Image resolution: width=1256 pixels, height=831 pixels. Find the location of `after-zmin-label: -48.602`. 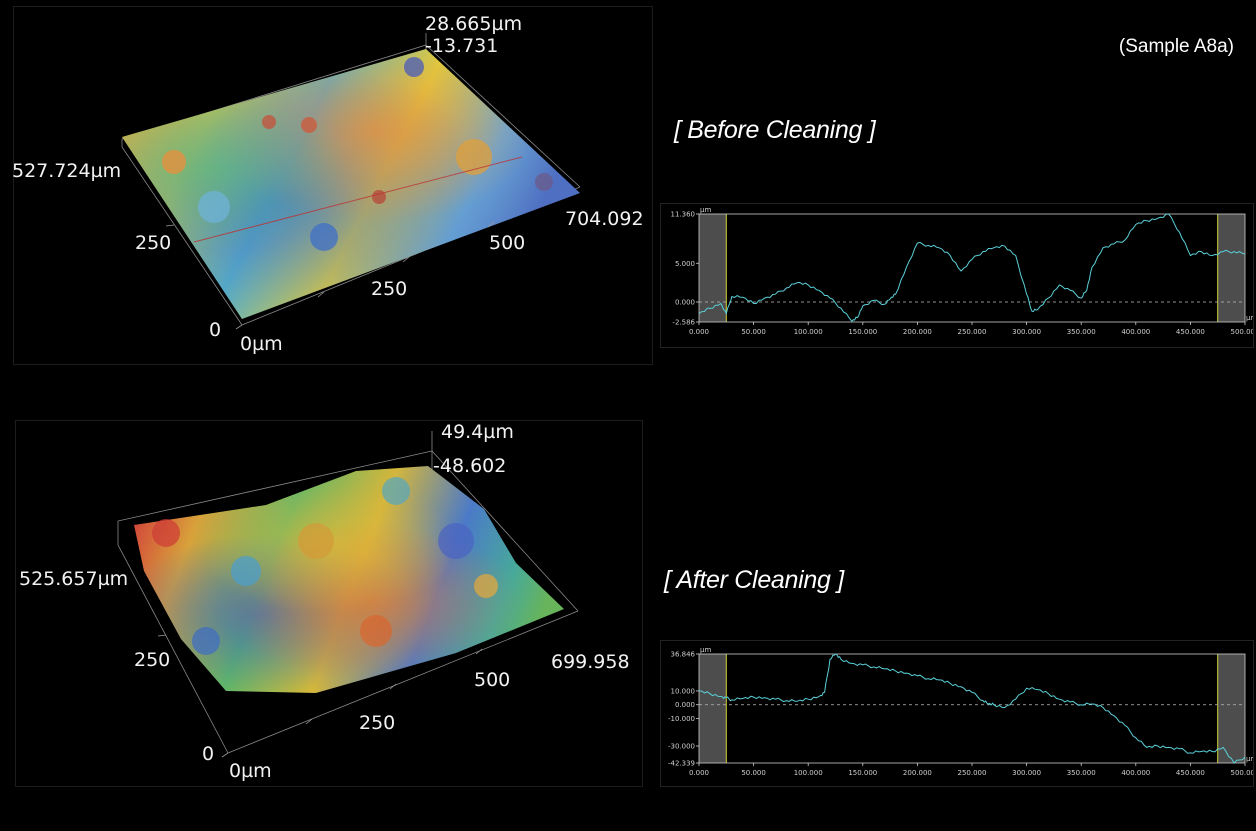

after-zmin-label: -48.602 is located at coordinates (470, 466).